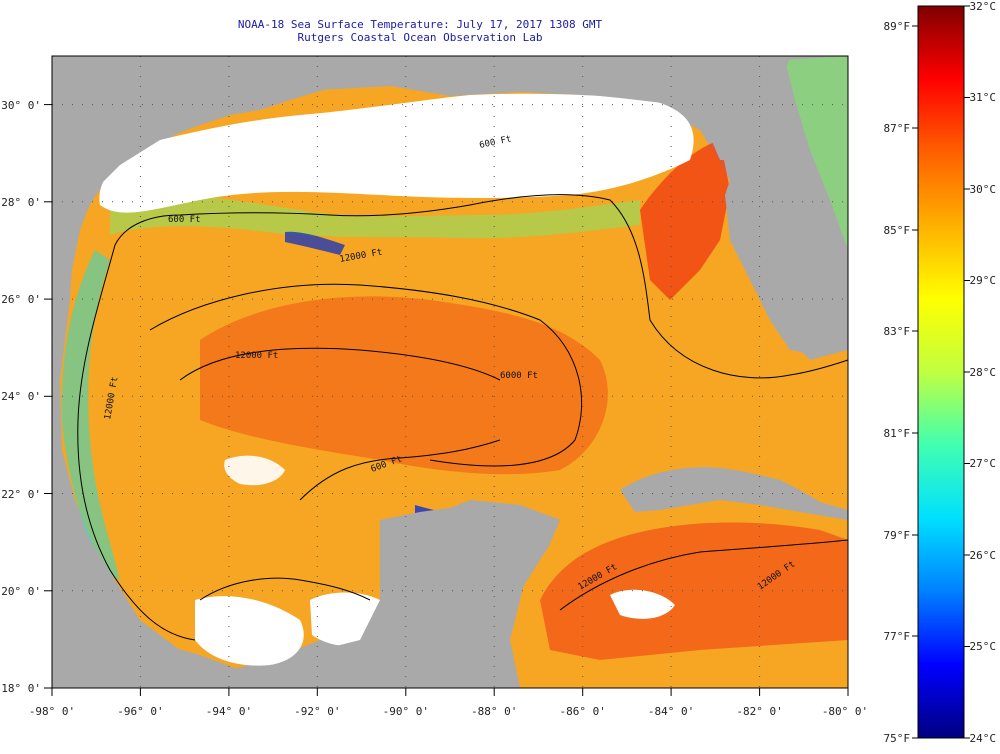  I want to click on x-tick-label: -82° 0', so click(759, 711).